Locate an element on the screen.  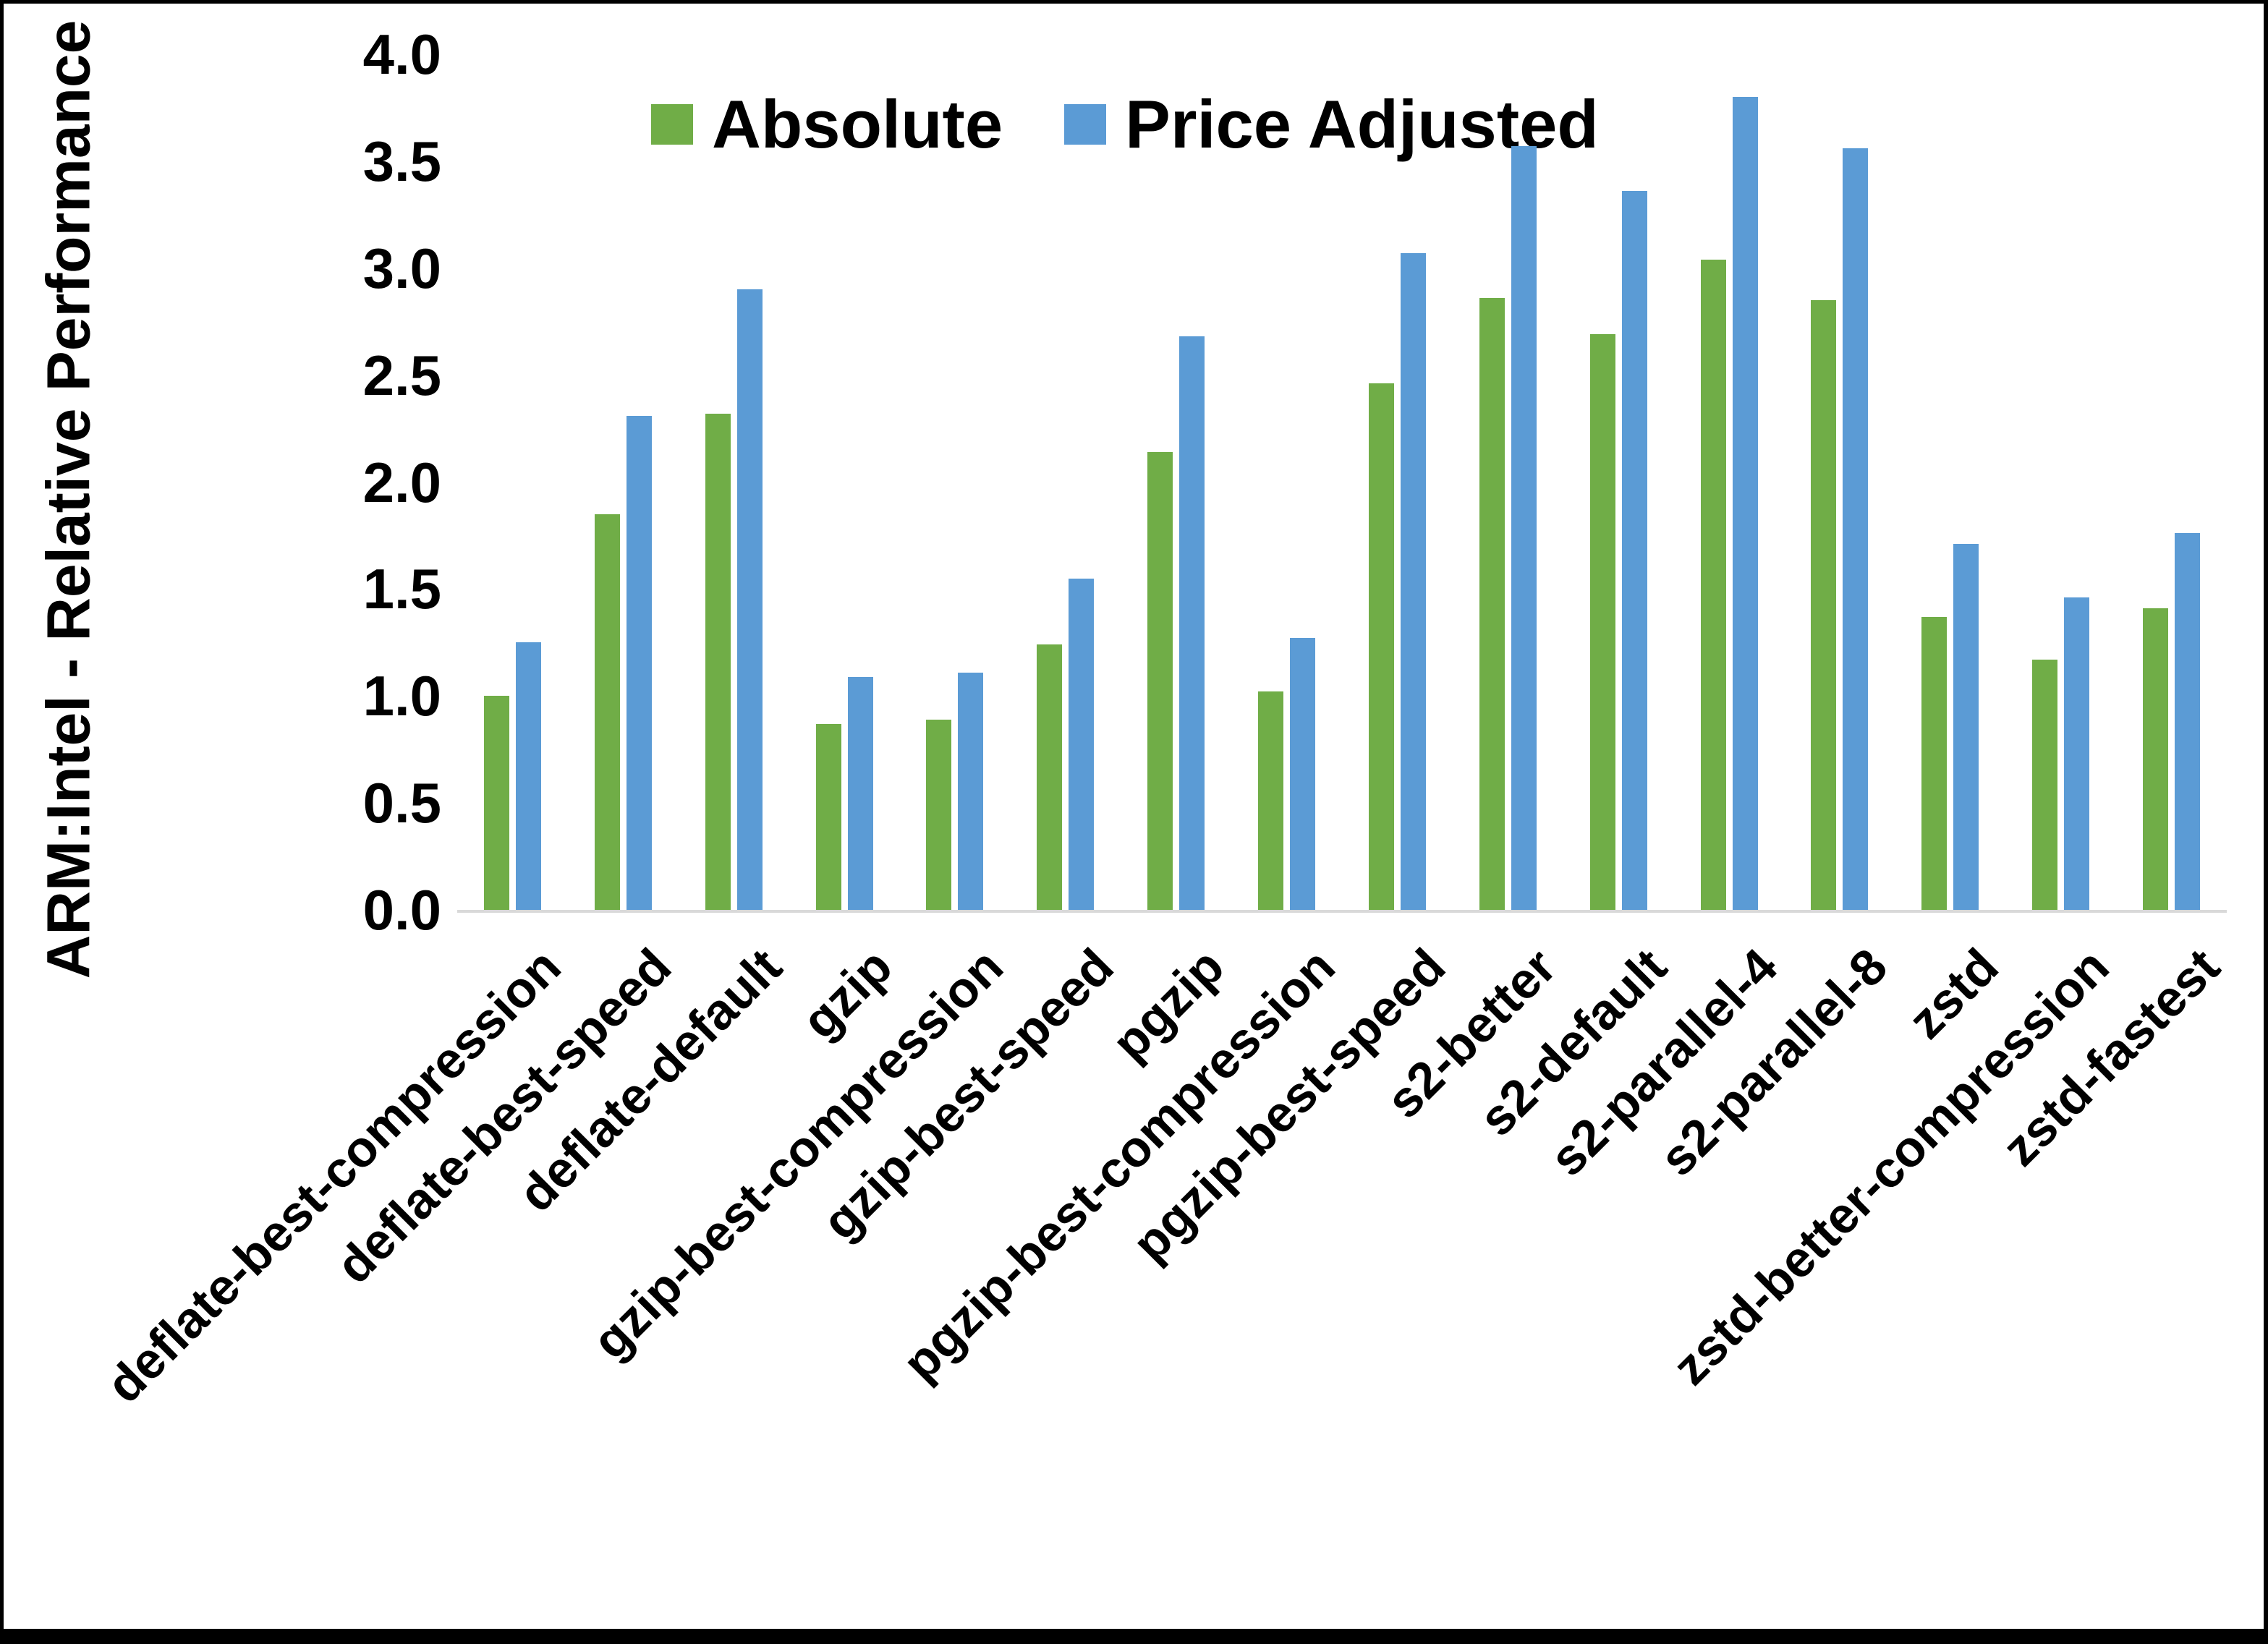
bar-gzip-best-compression-price-adjusted is located at coordinates (970, 791).